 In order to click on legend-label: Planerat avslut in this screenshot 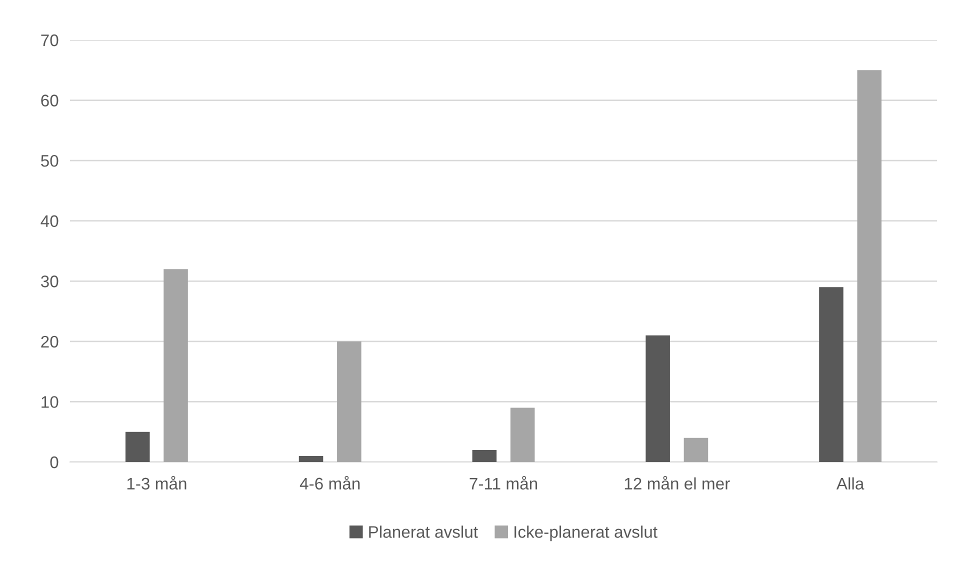, I will do `click(423, 532)`.